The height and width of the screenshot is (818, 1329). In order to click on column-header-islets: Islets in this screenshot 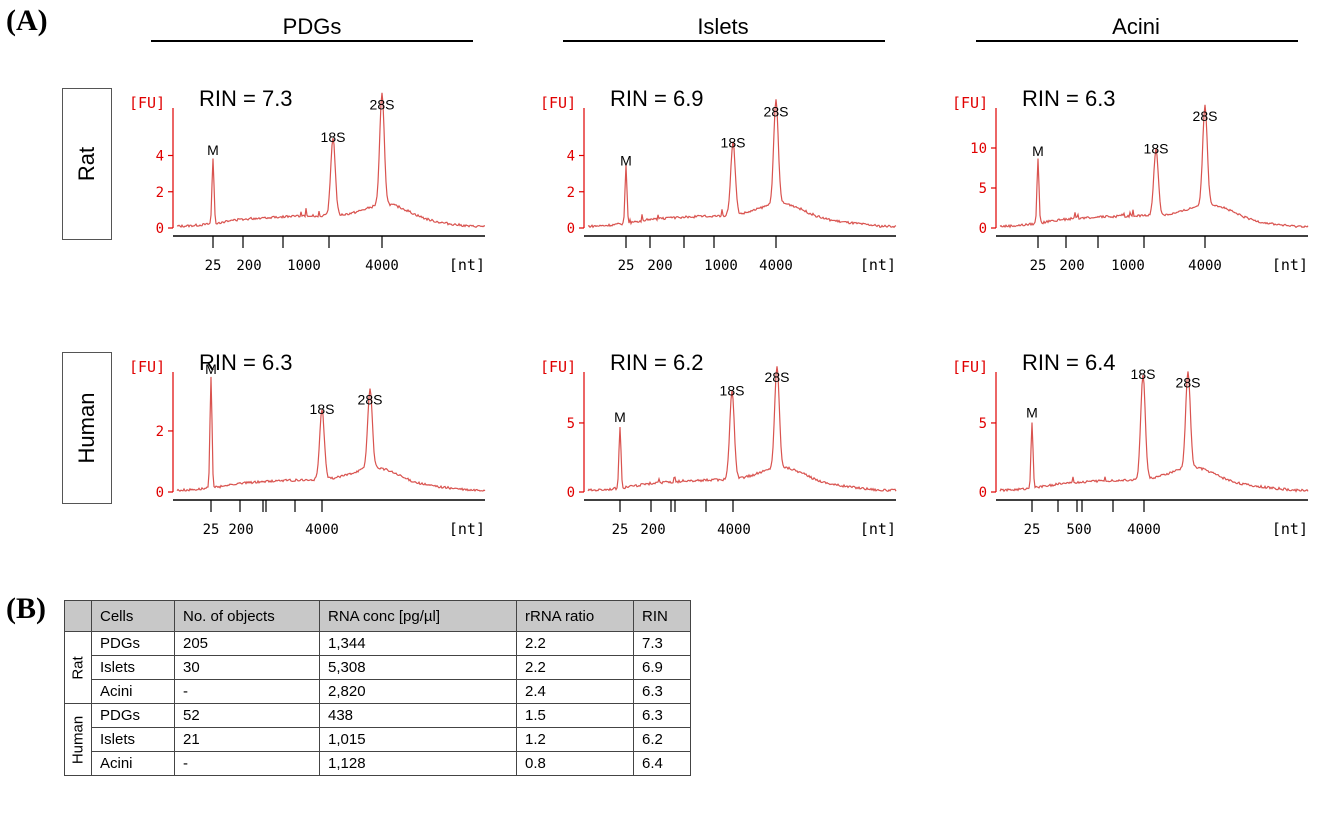, I will do `click(723, 26)`.